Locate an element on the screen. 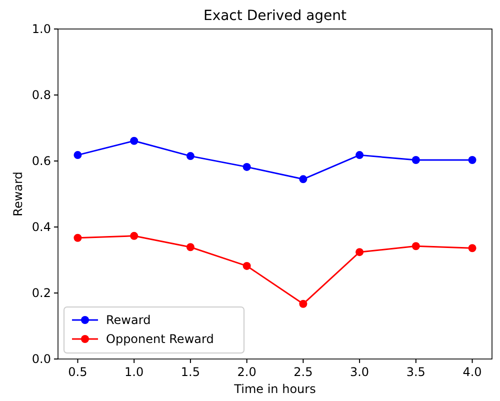  y-tick-label: 1.0 is located at coordinates (41, 29).